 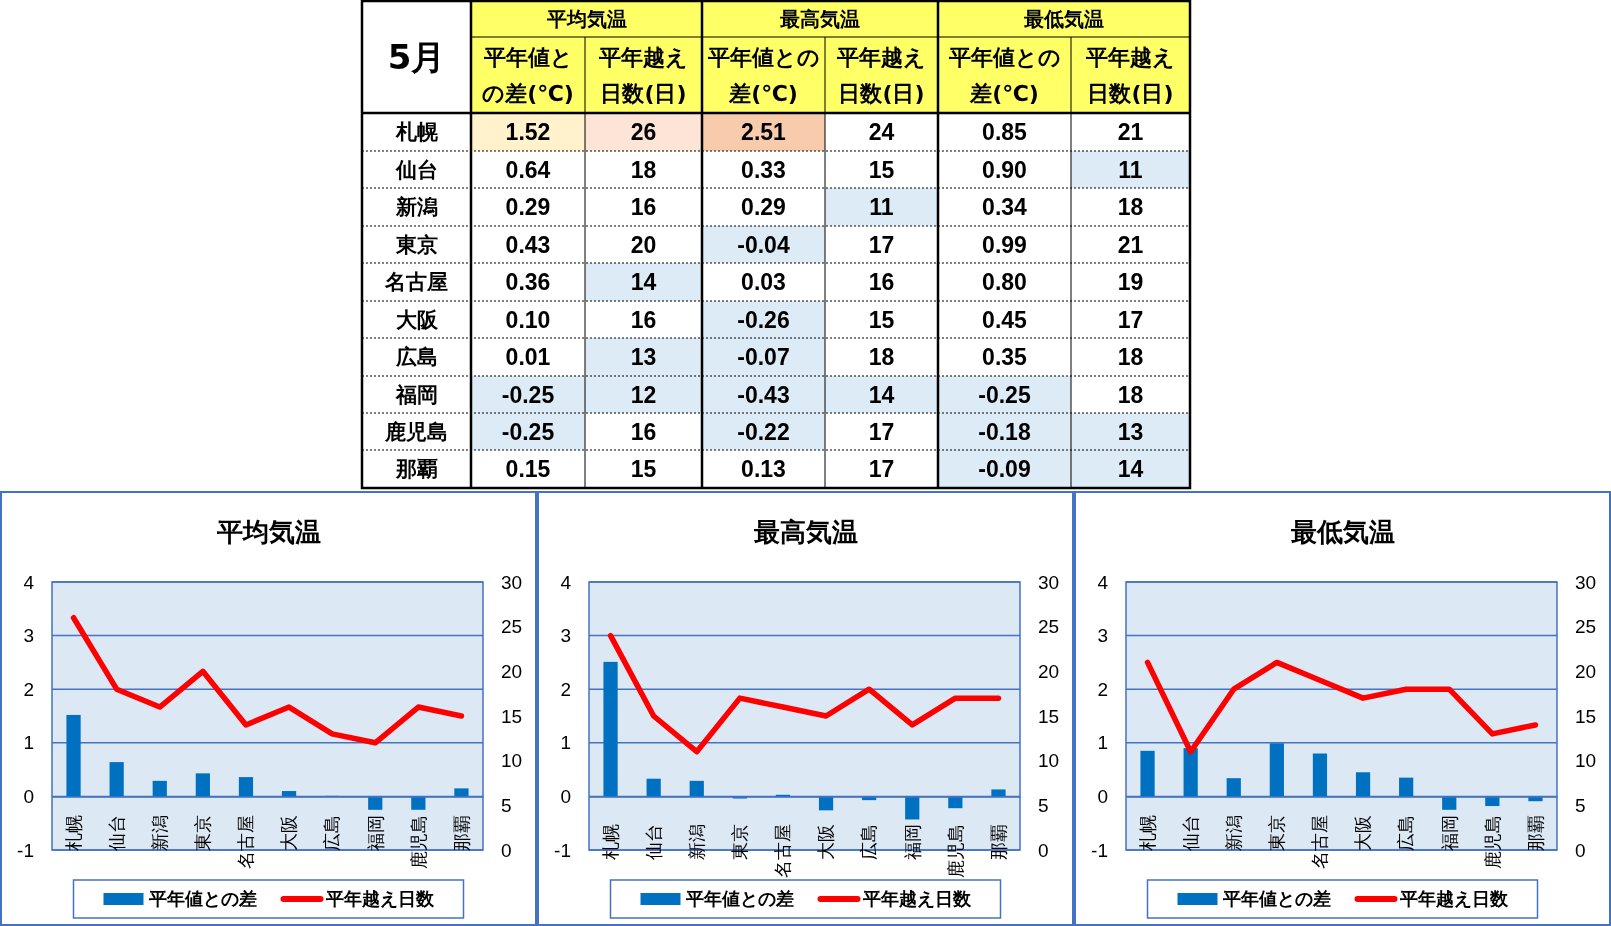 What do you see at coordinates (643, 282) in the screenshot?
I see `data-label: 14` at bounding box center [643, 282].